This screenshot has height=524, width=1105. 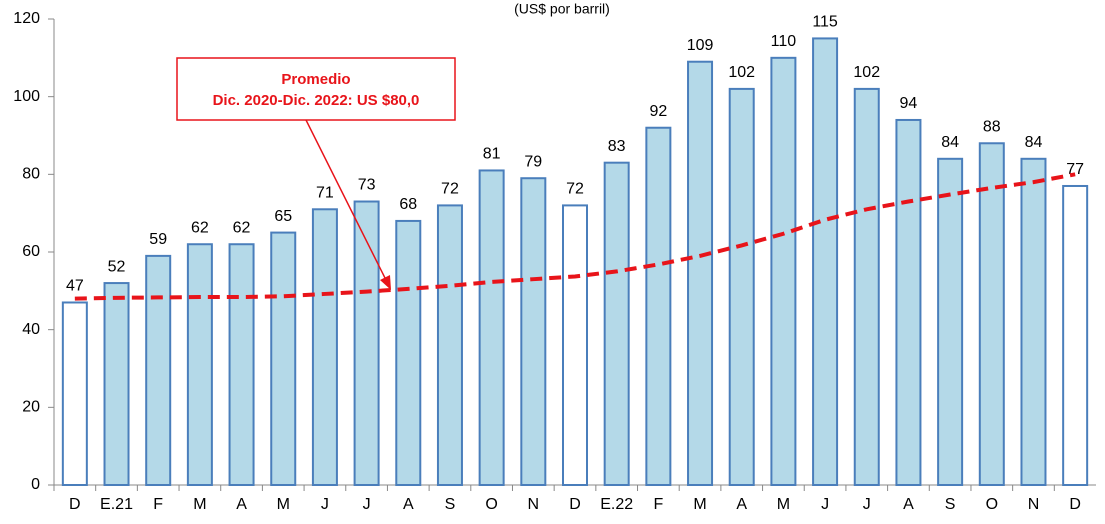 What do you see at coordinates (75, 286) in the screenshot?
I see `value-label: 47` at bounding box center [75, 286].